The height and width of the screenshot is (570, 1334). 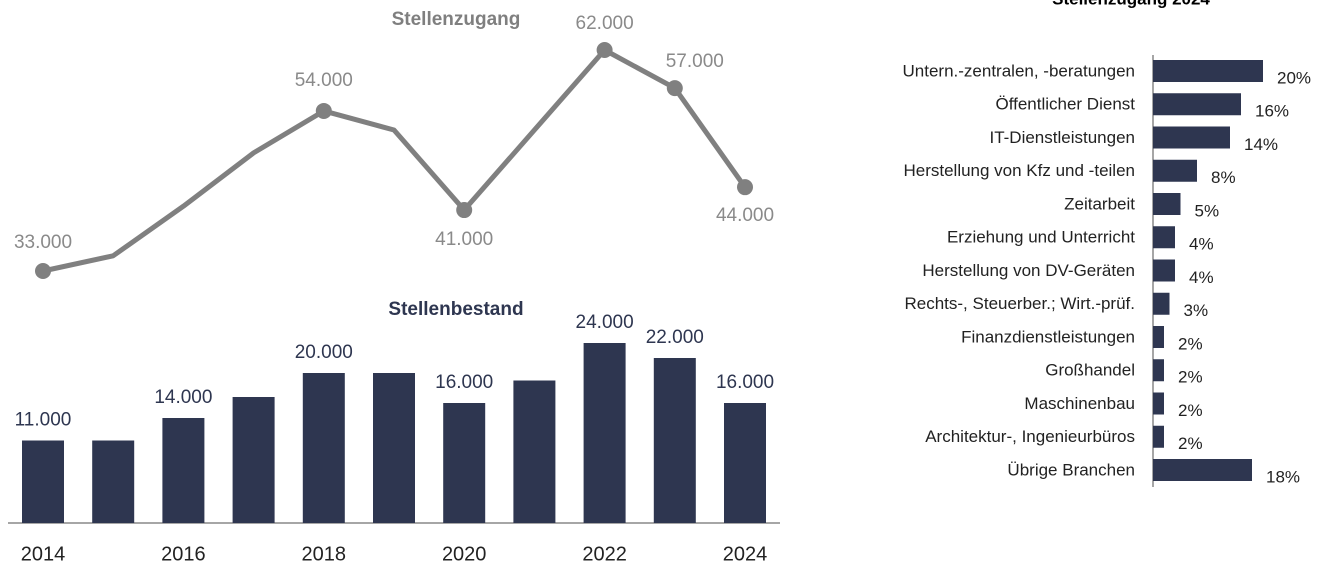 What do you see at coordinates (456, 19) in the screenshot?
I see `line-title: Stellenzugang` at bounding box center [456, 19].